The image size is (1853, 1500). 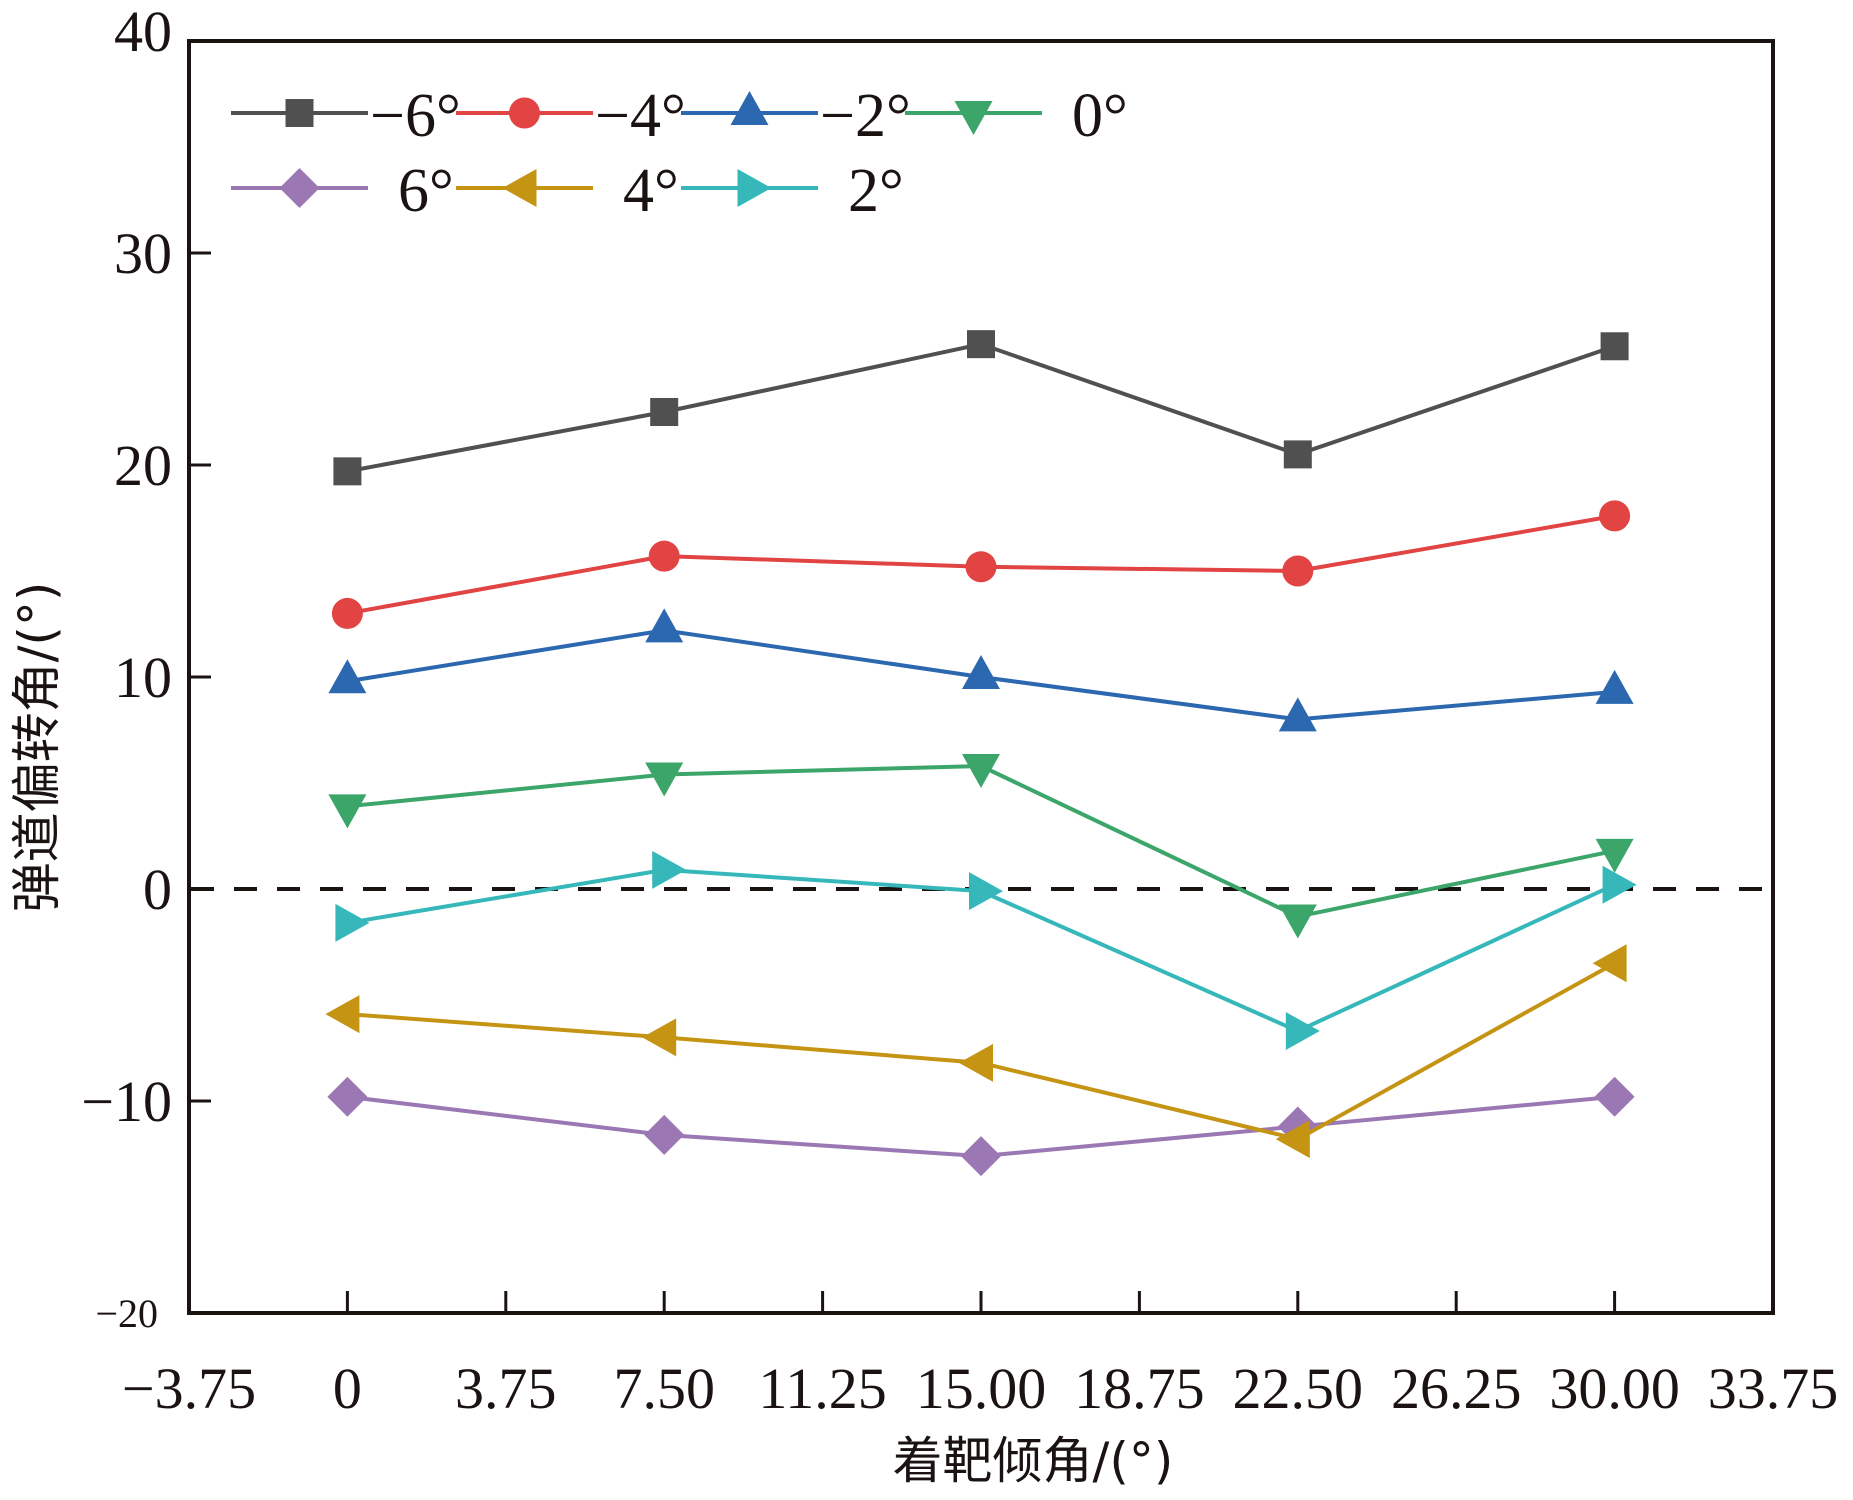 What do you see at coordinates (1139, 1388) in the screenshot?
I see `x-tick-label: 18.75` at bounding box center [1139, 1388].